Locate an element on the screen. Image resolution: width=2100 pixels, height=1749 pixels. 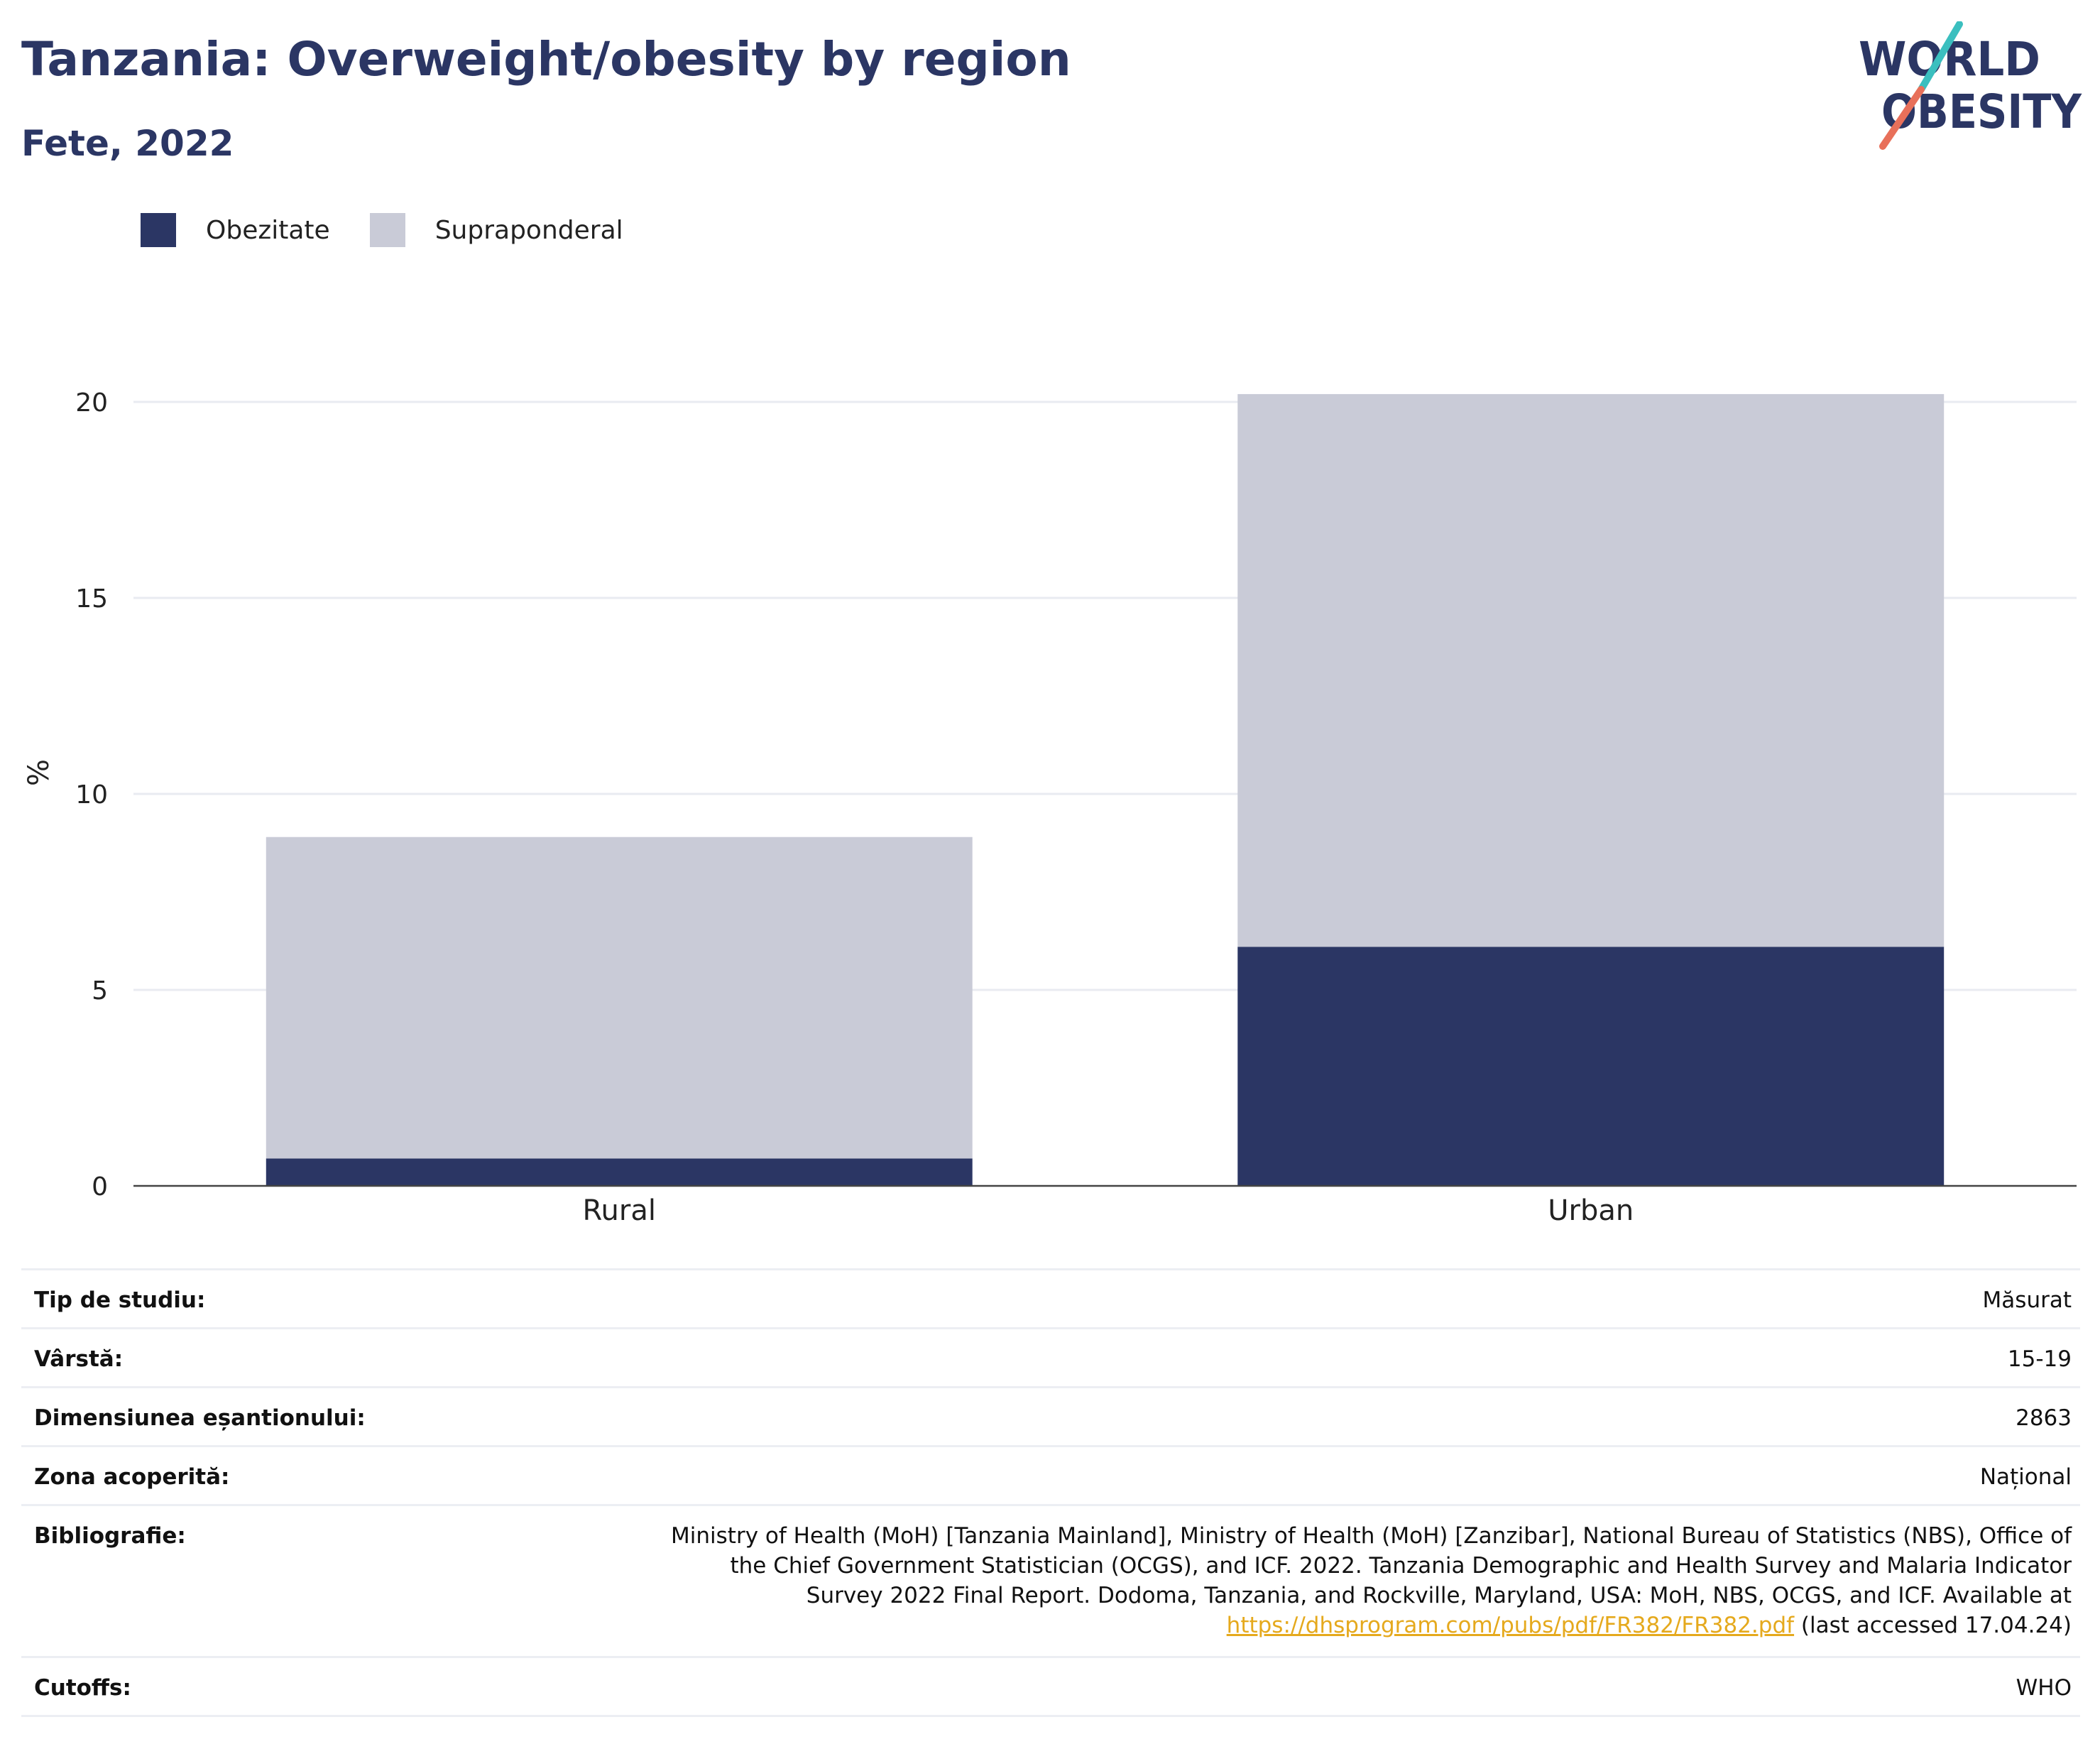
meta-value-study-type: Măsurat is located at coordinates (2027, 1300).